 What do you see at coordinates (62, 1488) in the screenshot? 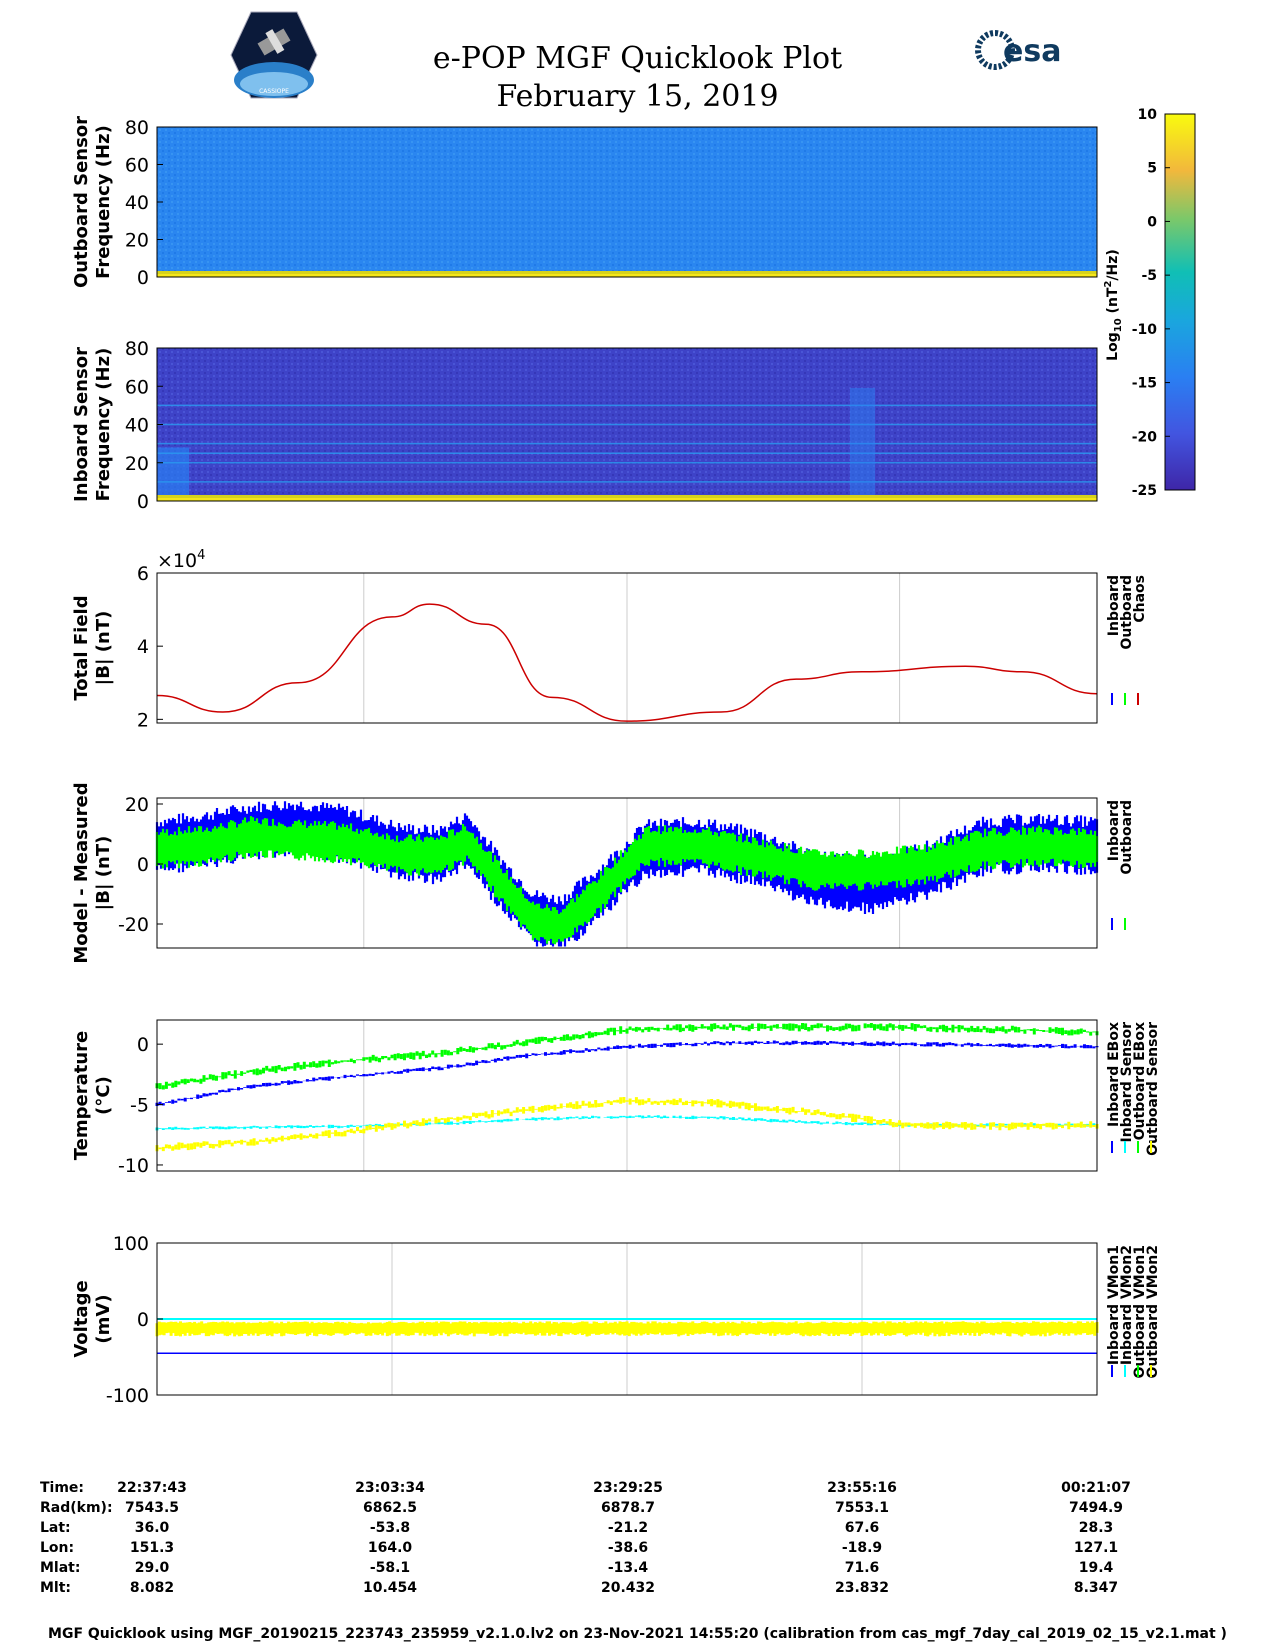
I see `ephemeris-label: Time:` at bounding box center [62, 1488].